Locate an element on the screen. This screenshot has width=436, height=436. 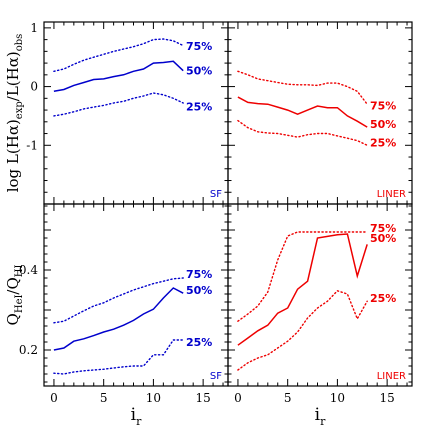
y-tick-label: 0 is located at coordinates (34, 87).